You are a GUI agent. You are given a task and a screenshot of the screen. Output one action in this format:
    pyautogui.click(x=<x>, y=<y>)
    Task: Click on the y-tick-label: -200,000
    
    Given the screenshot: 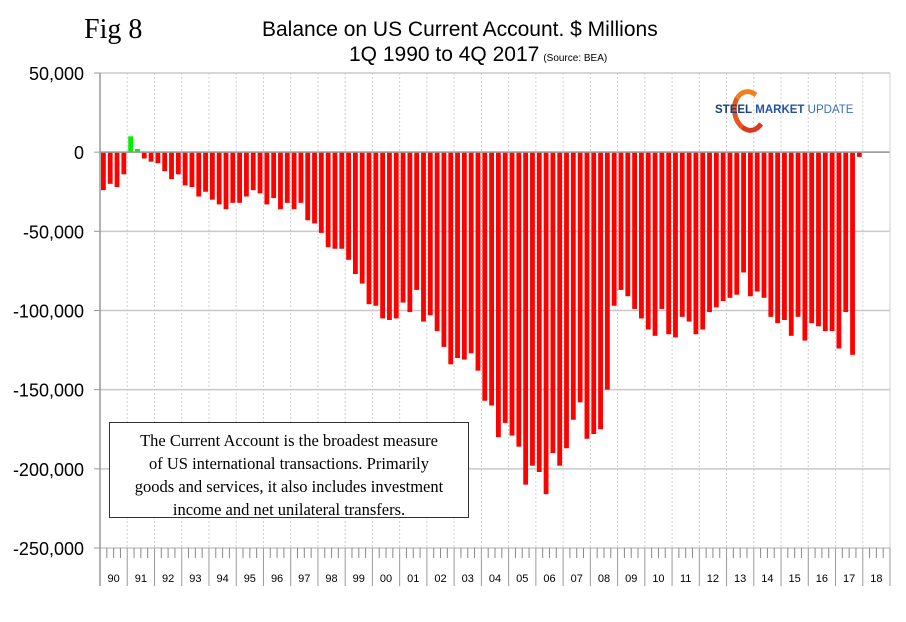 What is the action you would take?
    pyautogui.click(x=48, y=470)
    